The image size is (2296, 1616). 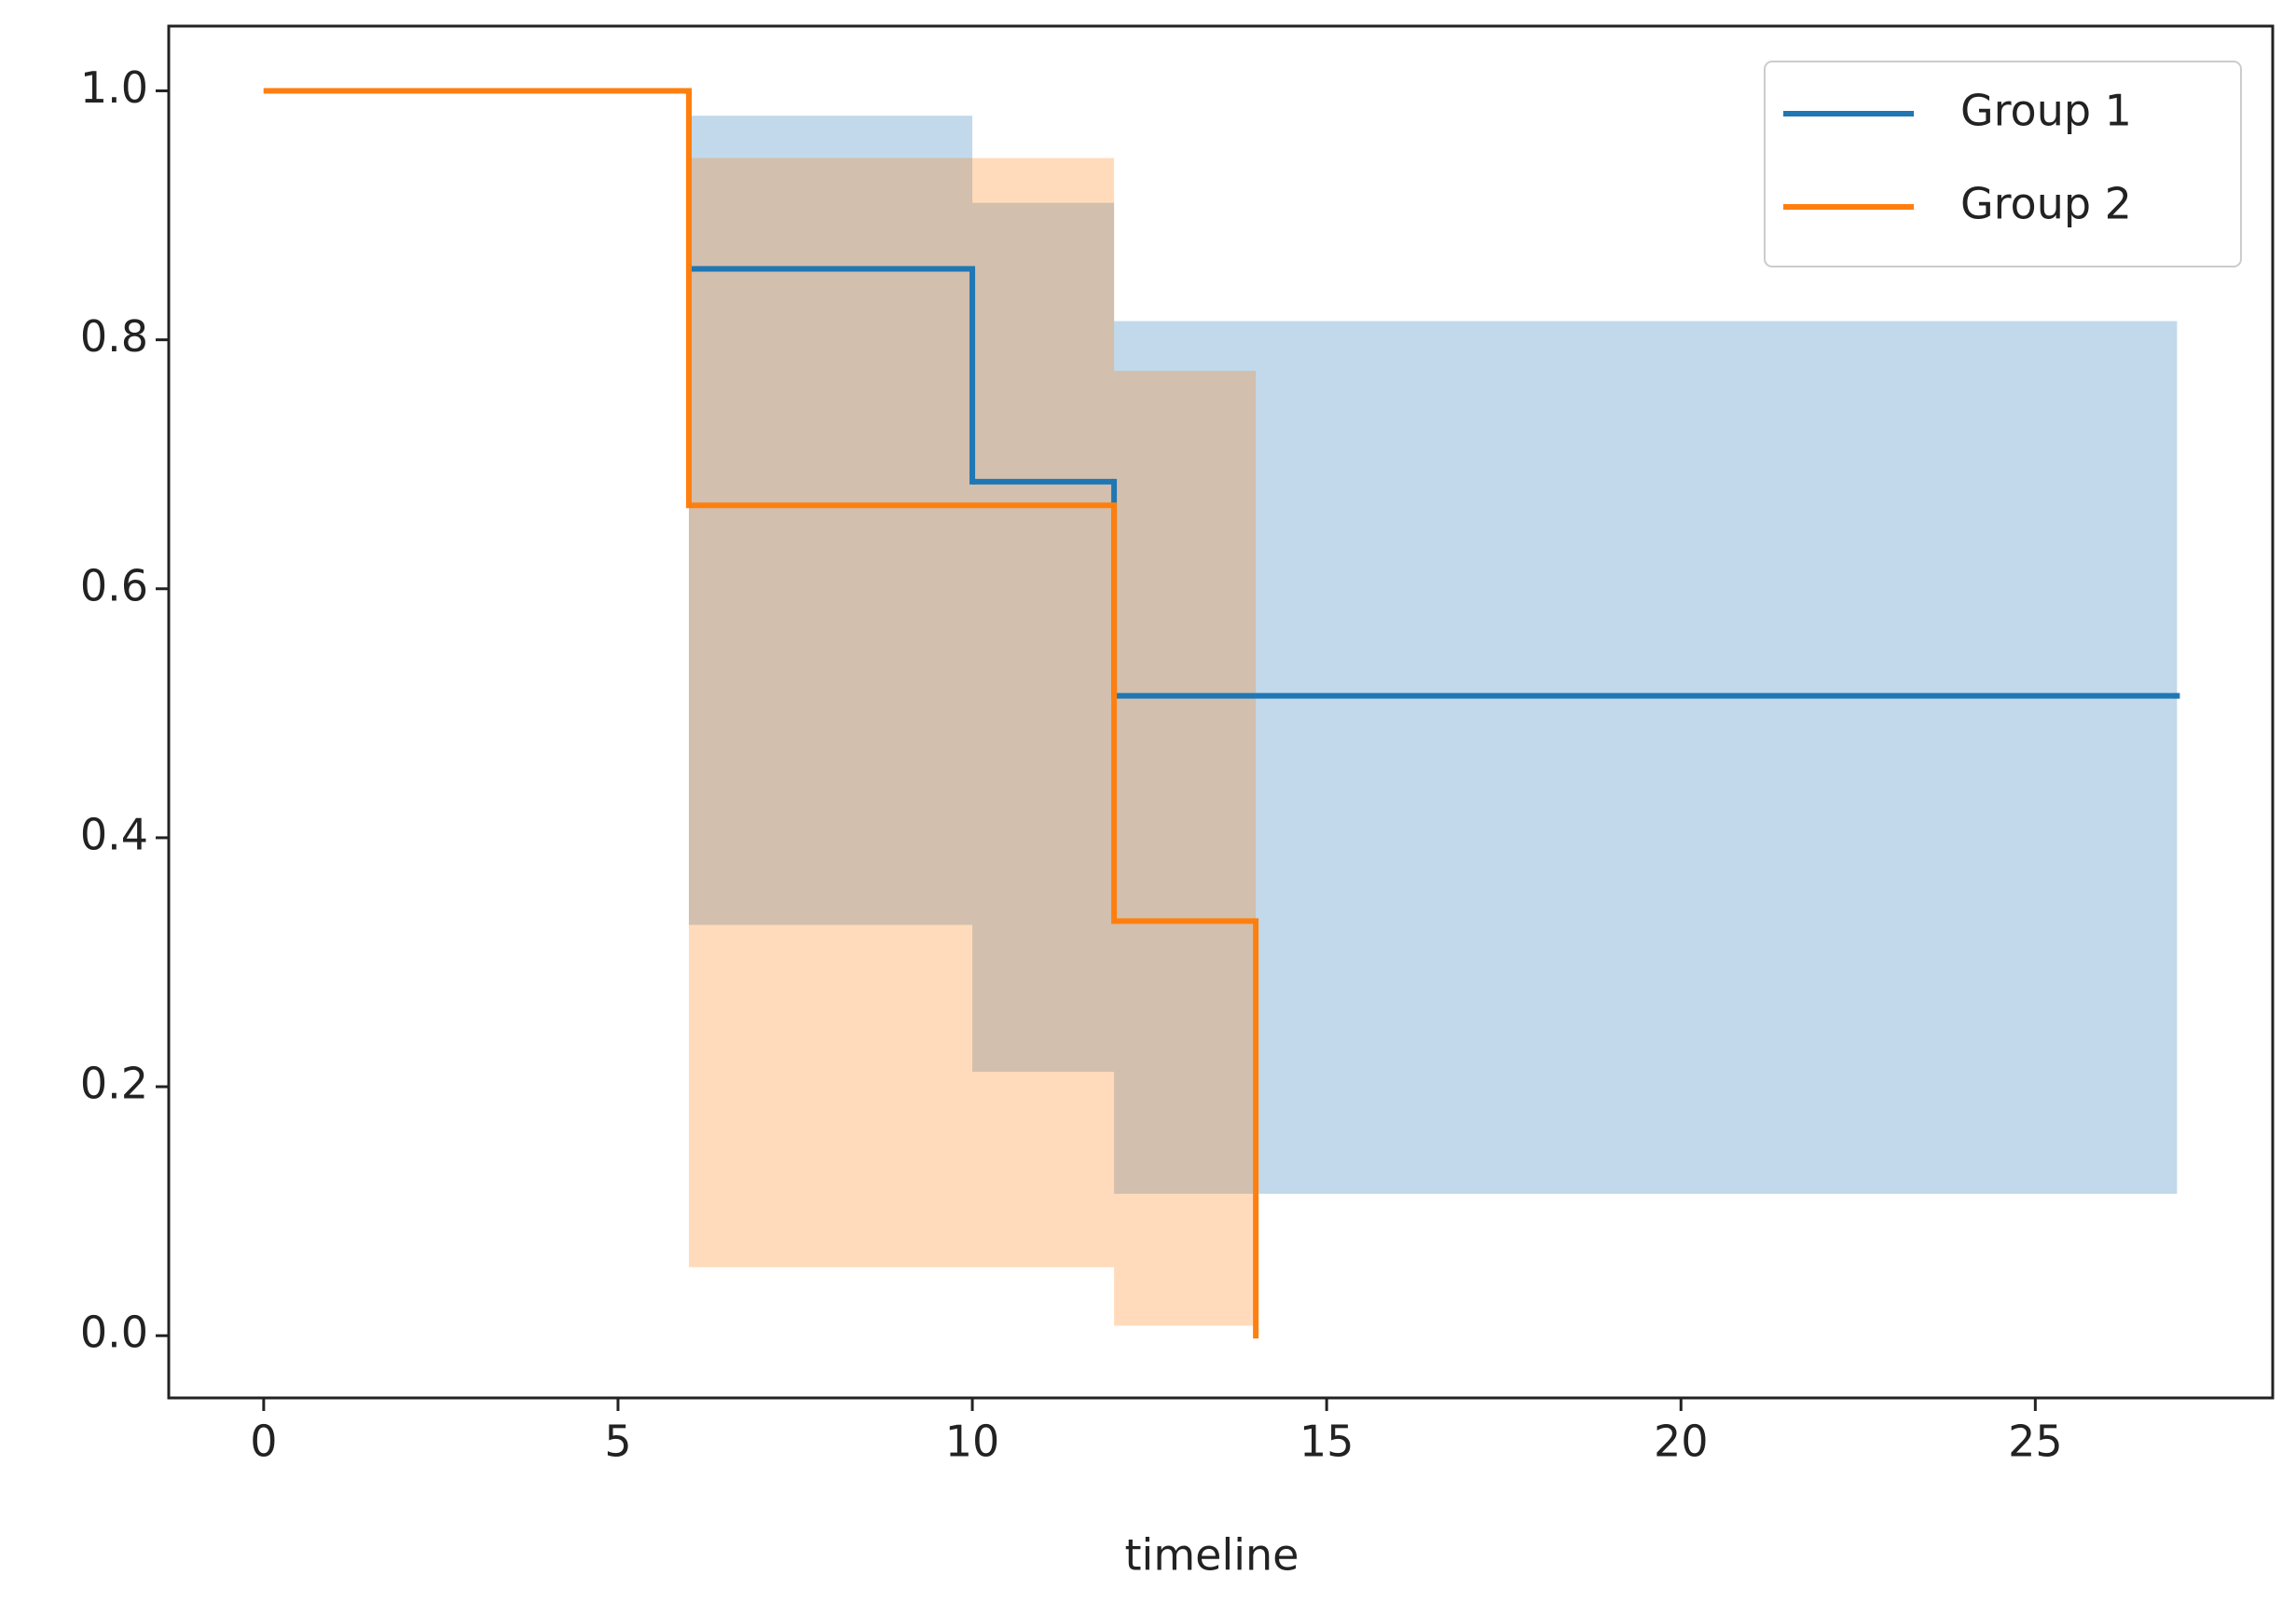 What do you see at coordinates (972, 1442) in the screenshot?
I see `x-tick-label: 10` at bounding box center [972, 1442].